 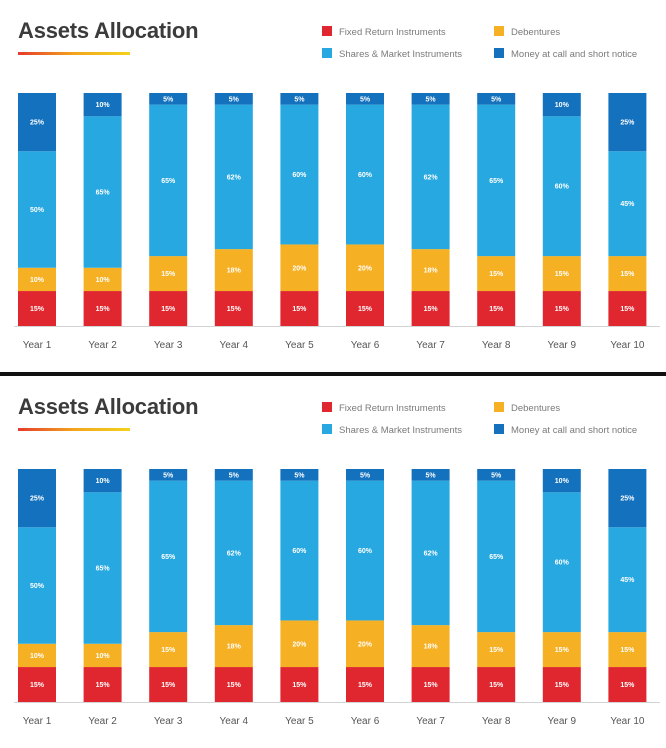 What do you see at coordinates (392, 408) in the screenshot?
I see `legend-label: Fixed Return Instruments` at bounding box center [392, 408].